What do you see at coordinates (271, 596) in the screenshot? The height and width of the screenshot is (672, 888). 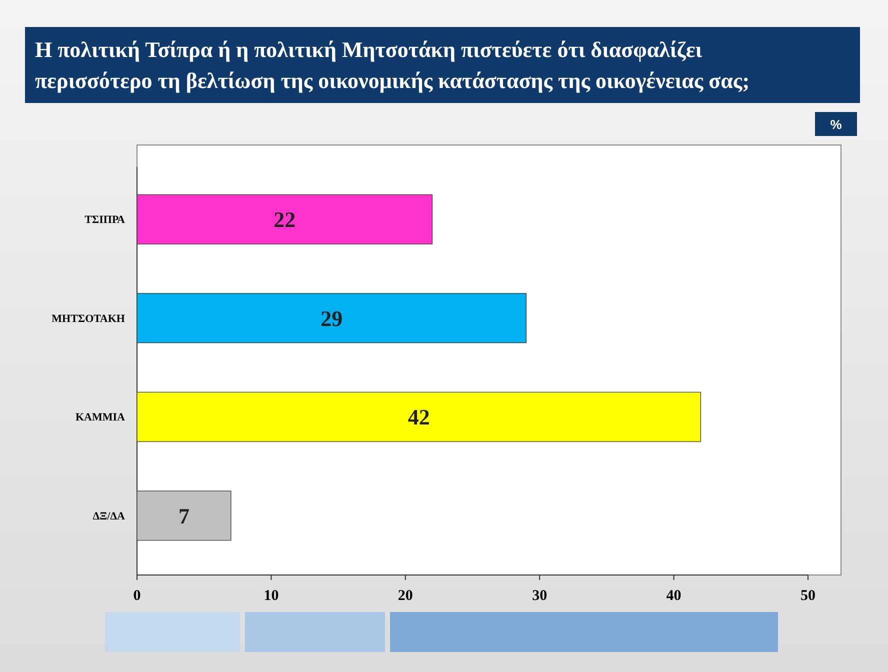 I see `x-tick-label: 10` at bounding box center [271, 596].